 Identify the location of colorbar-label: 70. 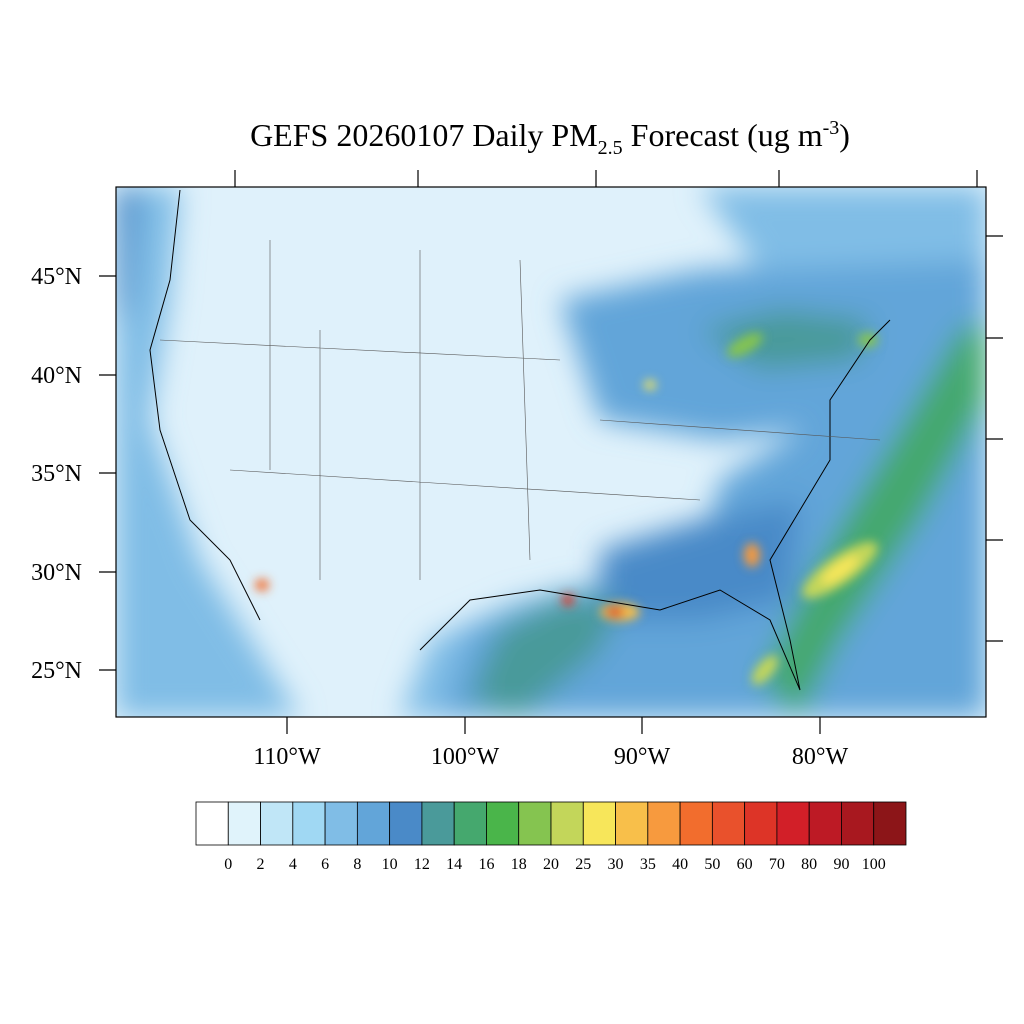
(777, 864).